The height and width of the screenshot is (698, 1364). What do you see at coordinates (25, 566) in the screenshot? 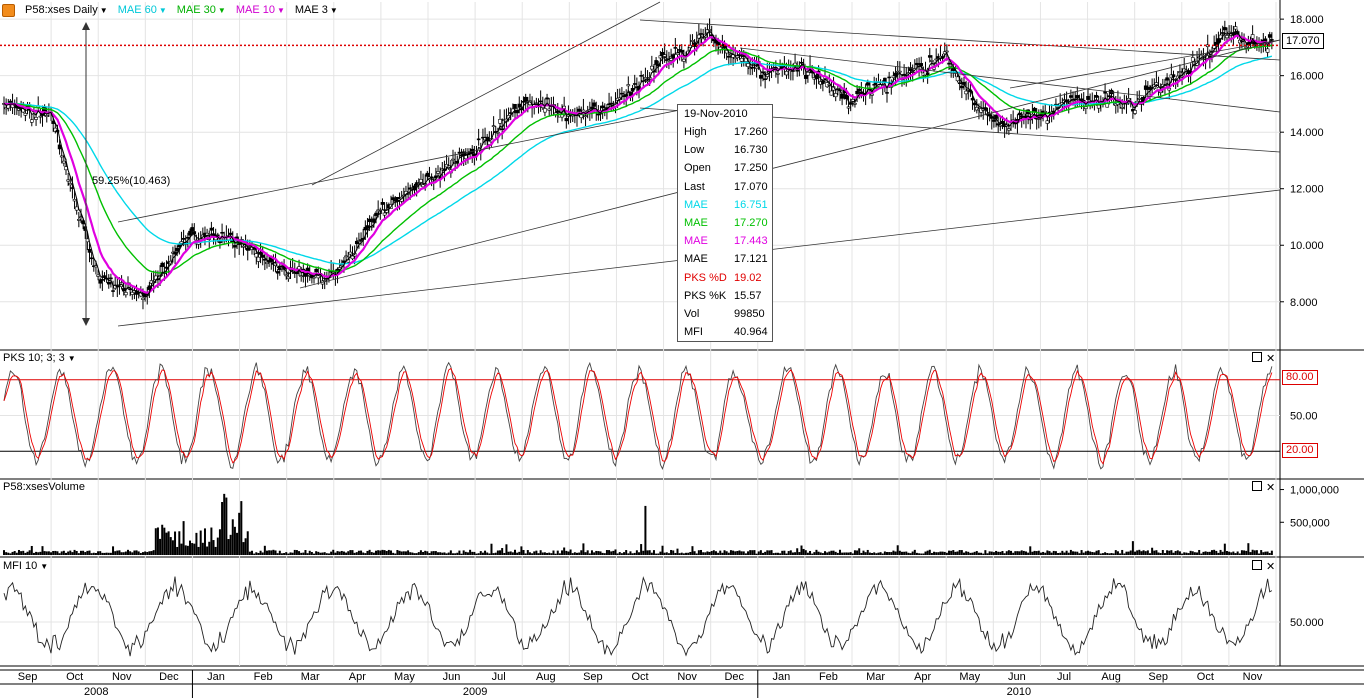
I see `mfi-panel-title: MFI 10 ▼` at bounding box center [25, 566].